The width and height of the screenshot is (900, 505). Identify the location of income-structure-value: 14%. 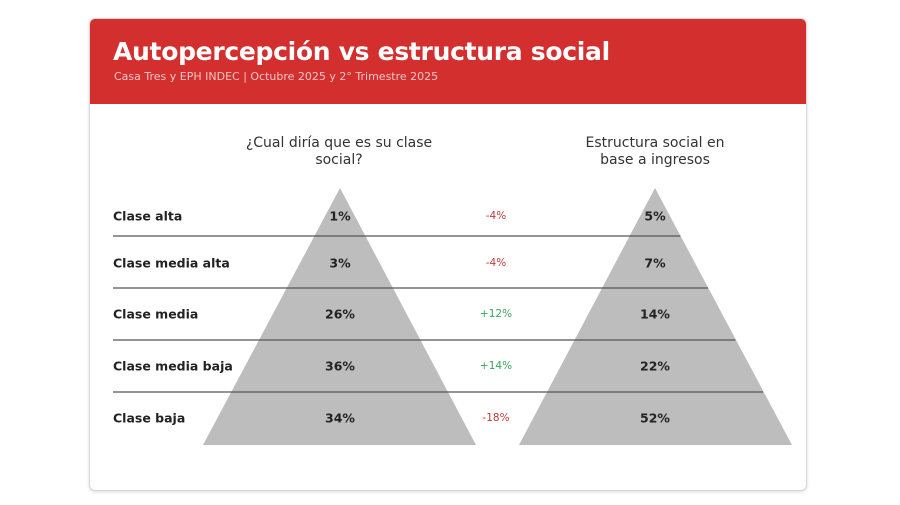
(655, 314).